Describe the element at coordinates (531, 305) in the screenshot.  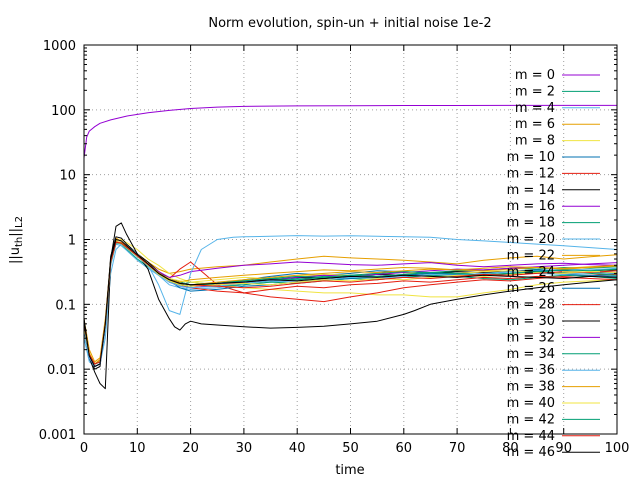
I see `legend-label-14: m = 28` at that location.